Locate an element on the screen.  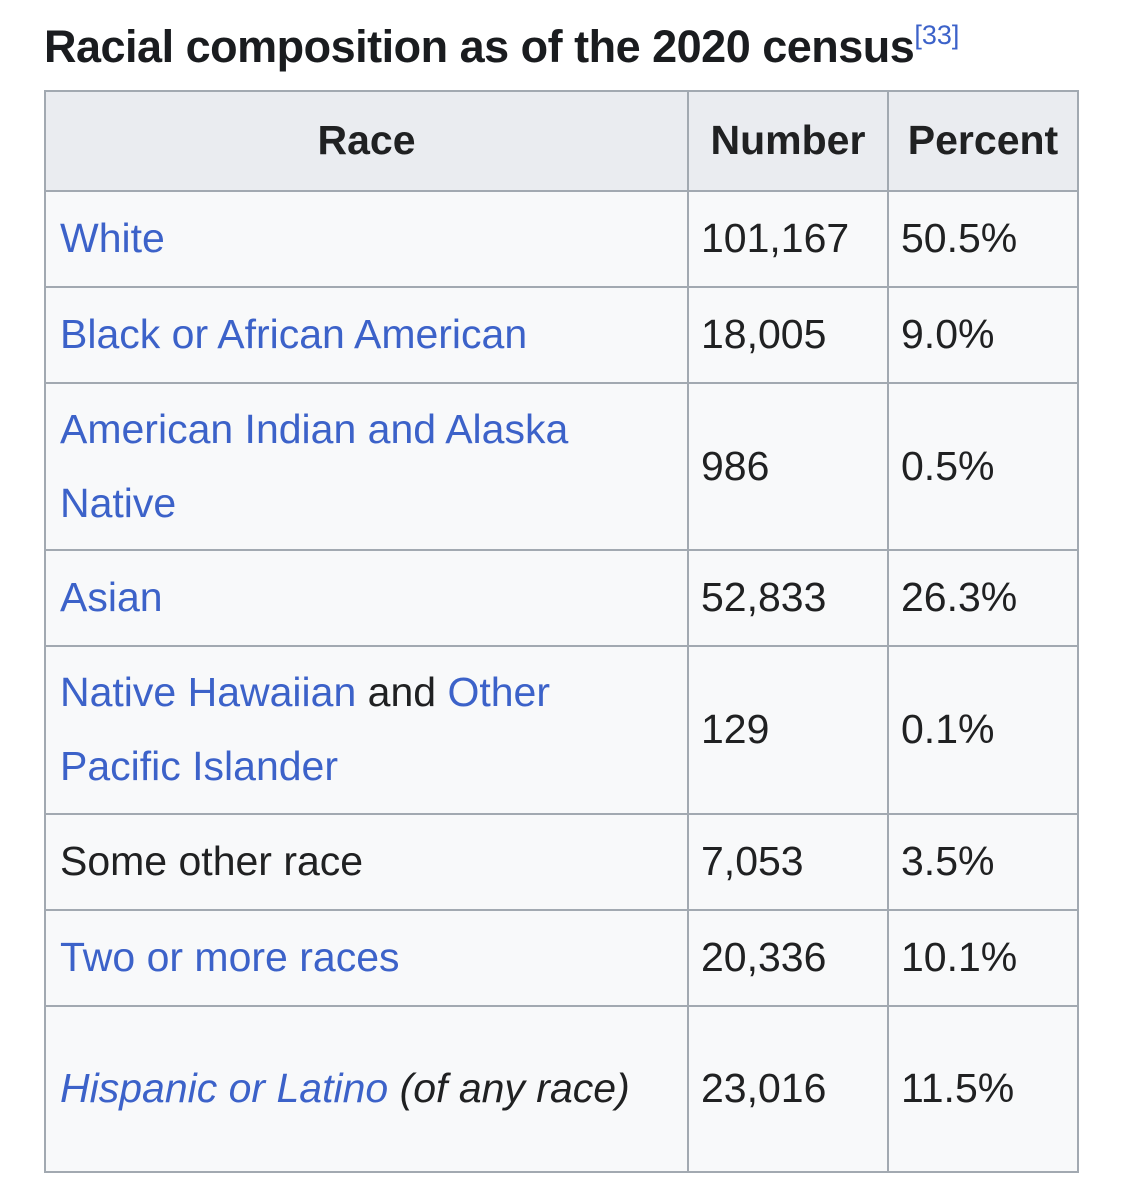
column-header-race: Race is located at coordinates (366, 141).